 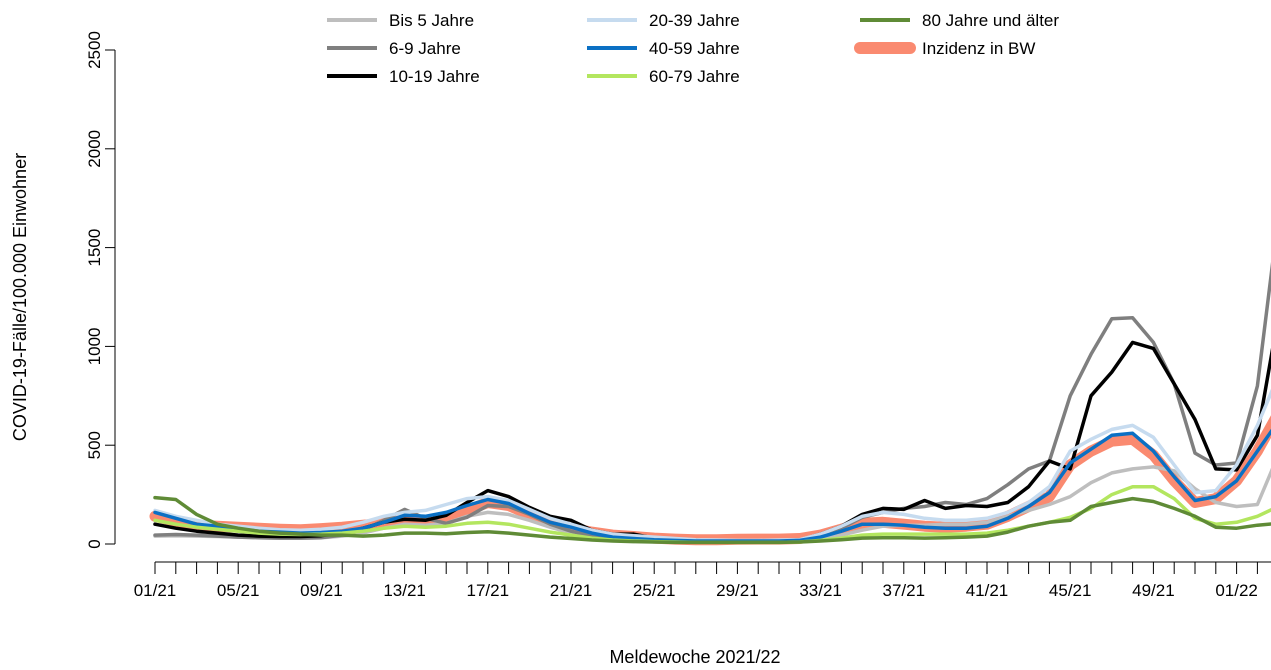 I want to click on x-tick-label: 49/21, so click(x=1153, y=590).